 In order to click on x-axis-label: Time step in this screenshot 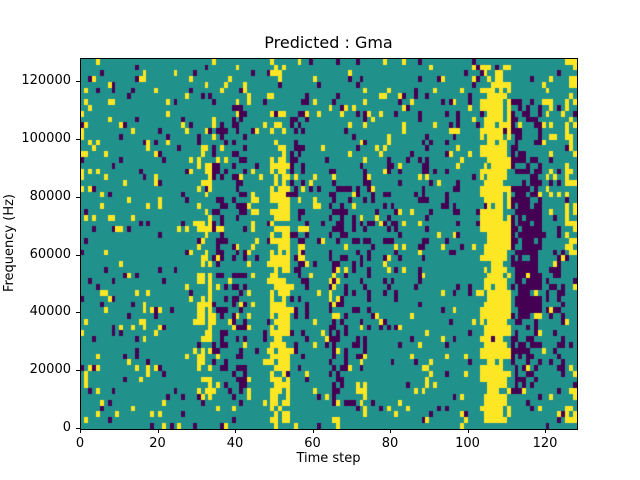, I will do `click(328, 458)`.